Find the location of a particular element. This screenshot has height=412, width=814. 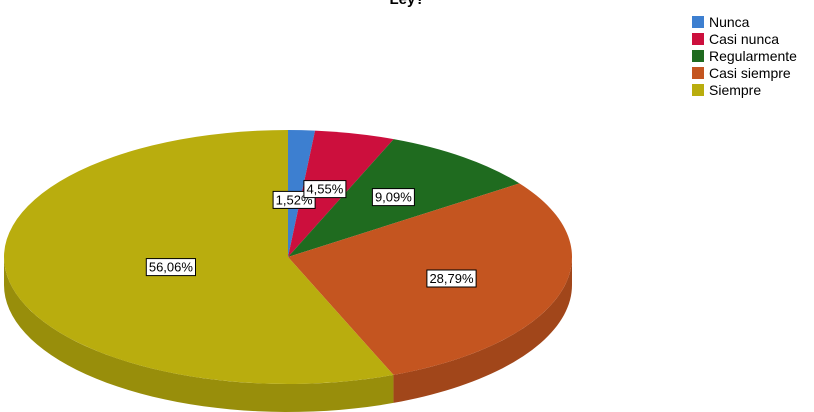

data-label-text: 4,55% is located at coordinates (324, 189).